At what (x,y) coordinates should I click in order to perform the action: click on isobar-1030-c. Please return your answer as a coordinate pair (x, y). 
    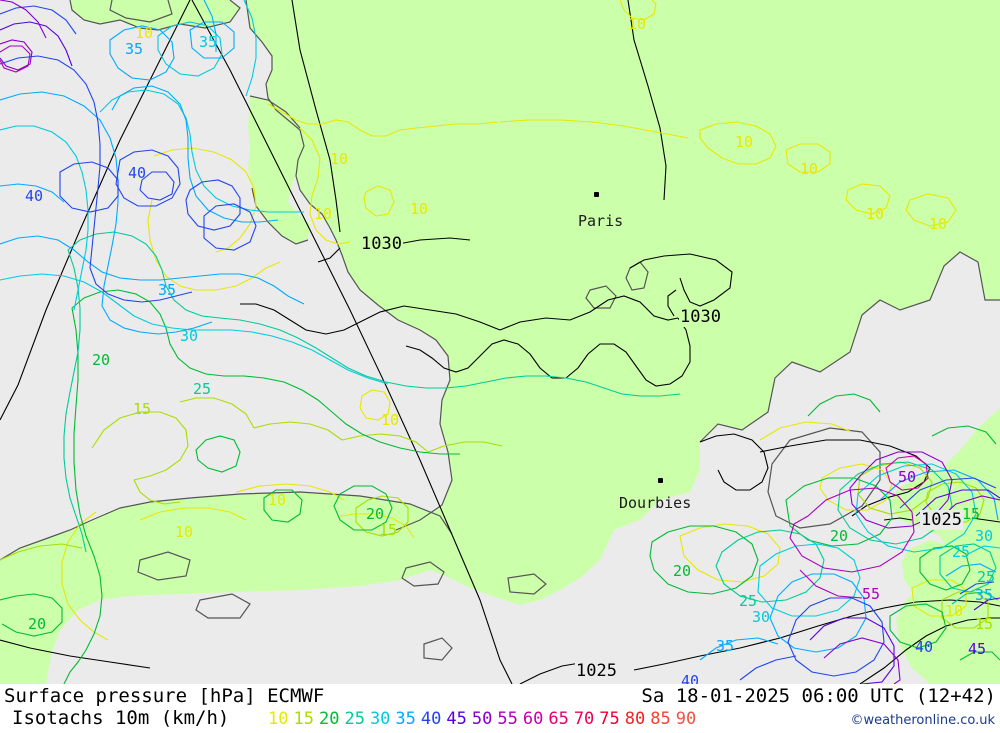
    Looking at the image, I should click on (316, 116).